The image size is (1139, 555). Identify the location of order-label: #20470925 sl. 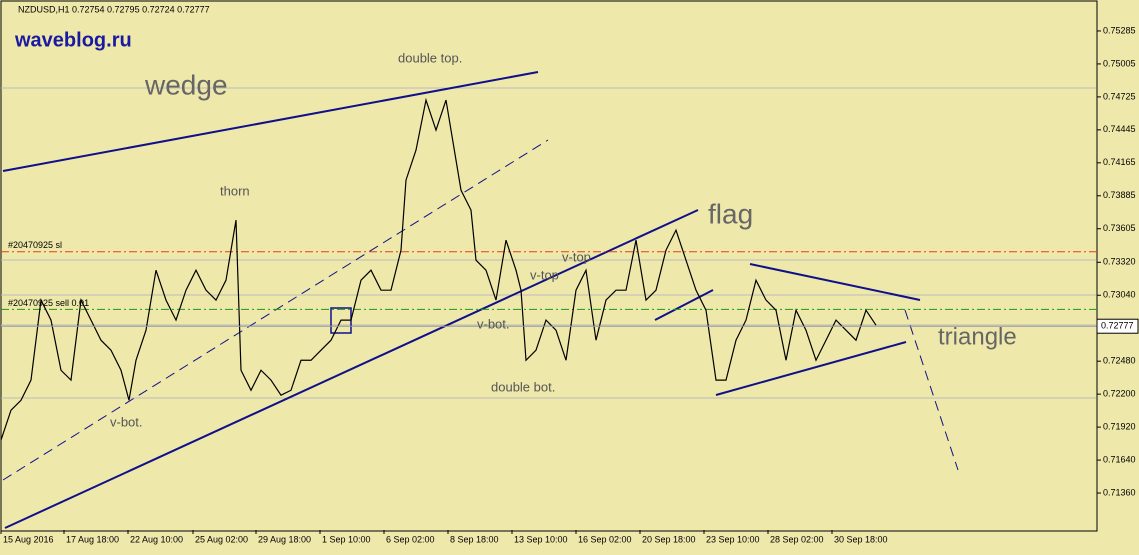
(35, 245).